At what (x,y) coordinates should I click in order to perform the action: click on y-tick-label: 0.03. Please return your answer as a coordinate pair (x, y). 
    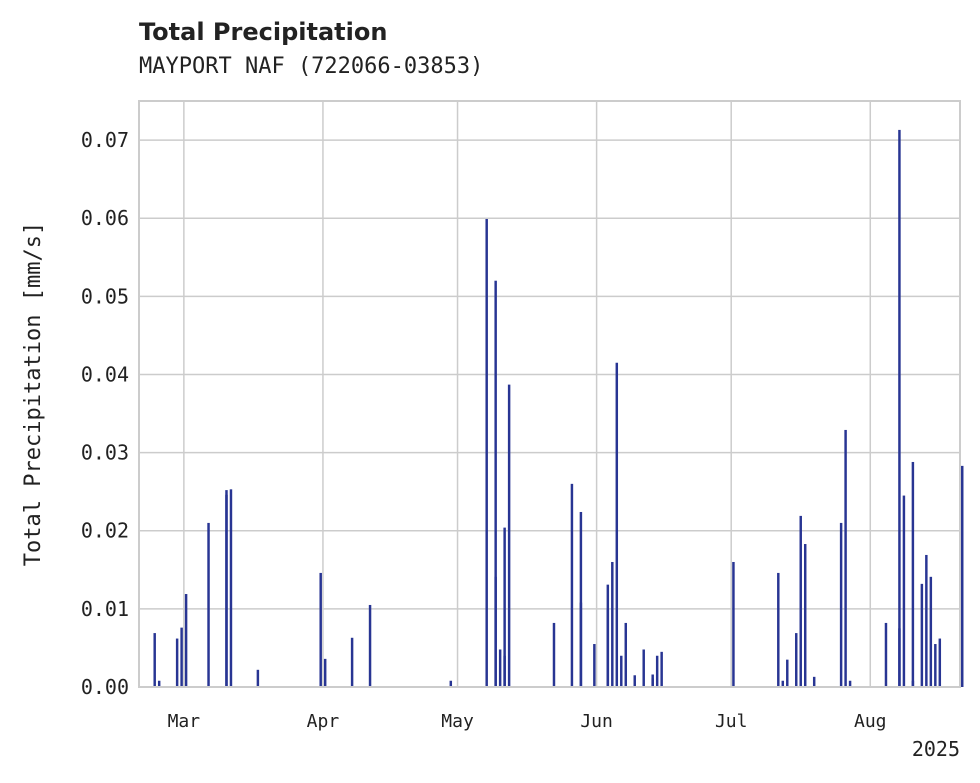
    Looking at the image, I should click on (105, 453).